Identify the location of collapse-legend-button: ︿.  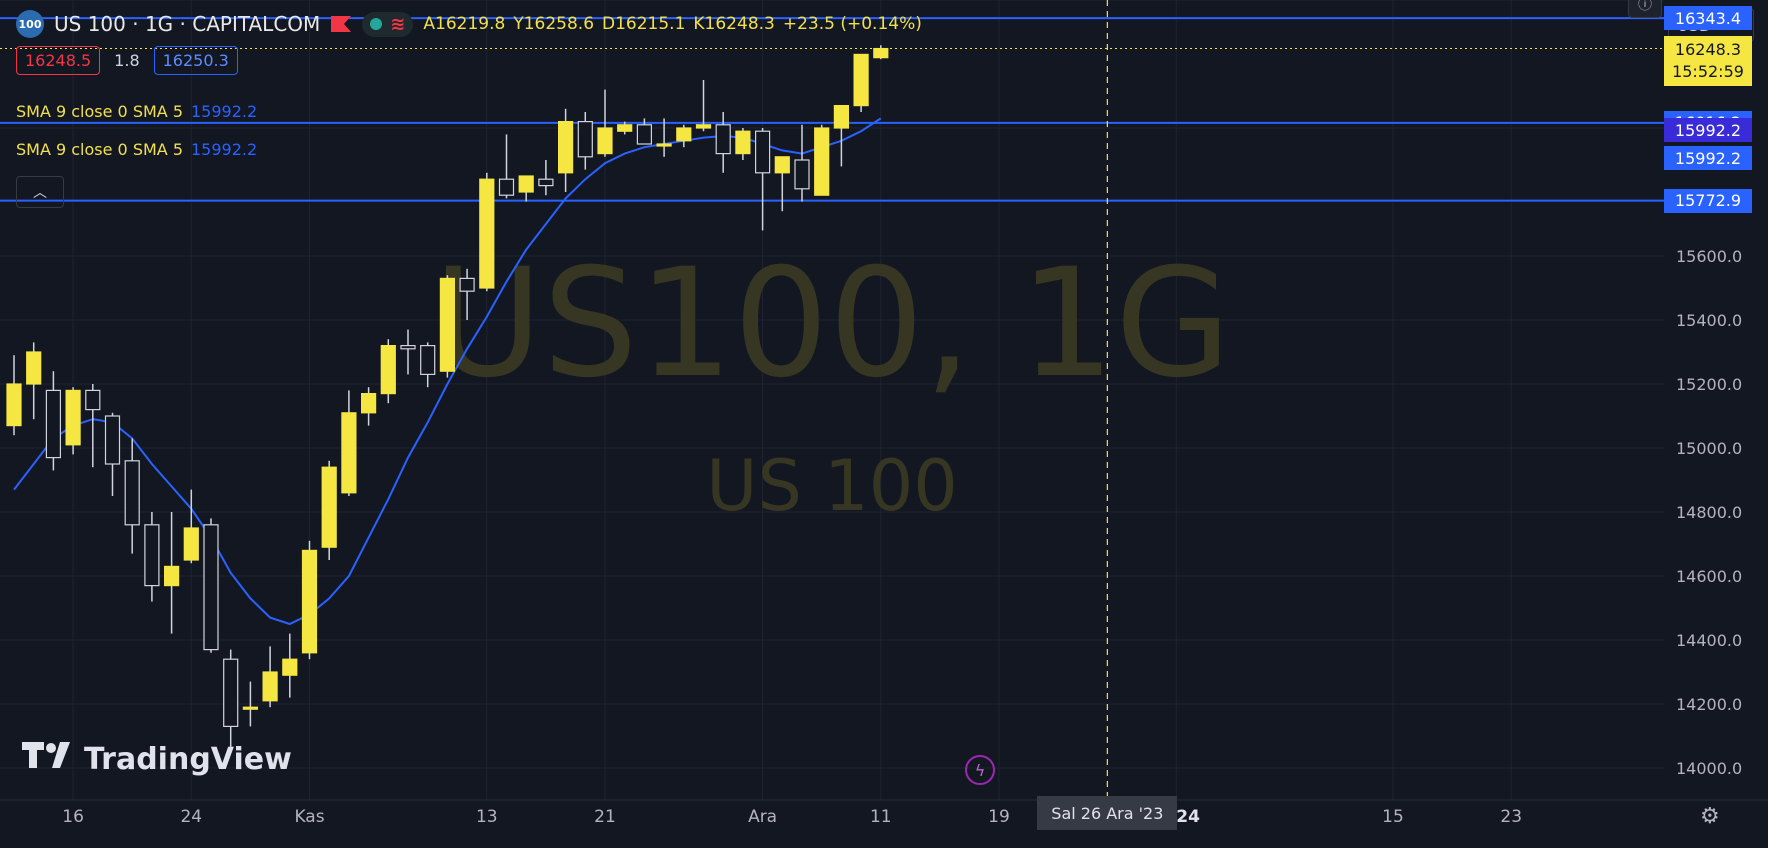
(40, 192).